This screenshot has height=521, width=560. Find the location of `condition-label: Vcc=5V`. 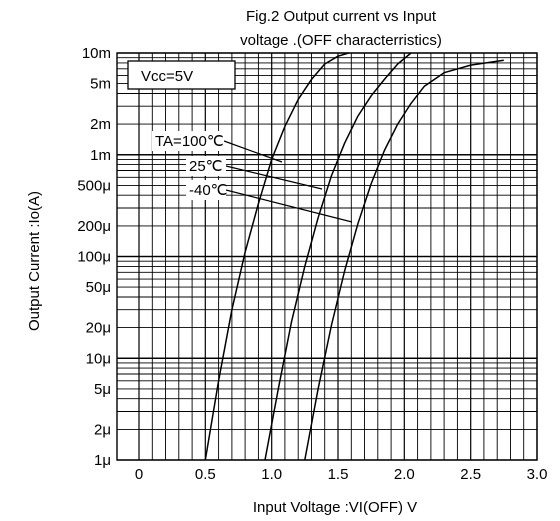

condition-label: Vcc=5V is located at coordinates (167, 76).